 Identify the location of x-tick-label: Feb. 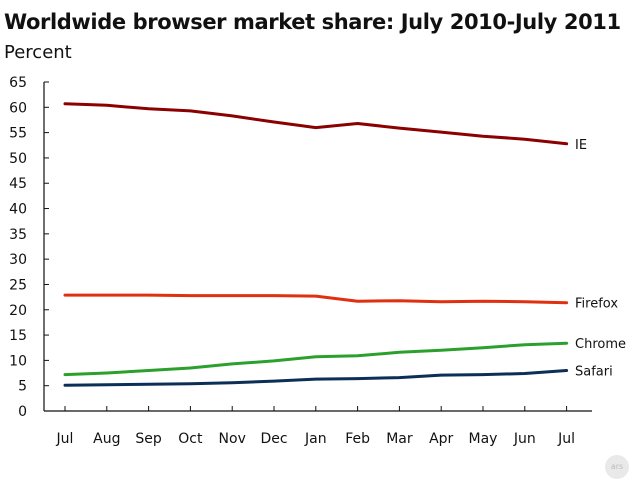
(357, 439).